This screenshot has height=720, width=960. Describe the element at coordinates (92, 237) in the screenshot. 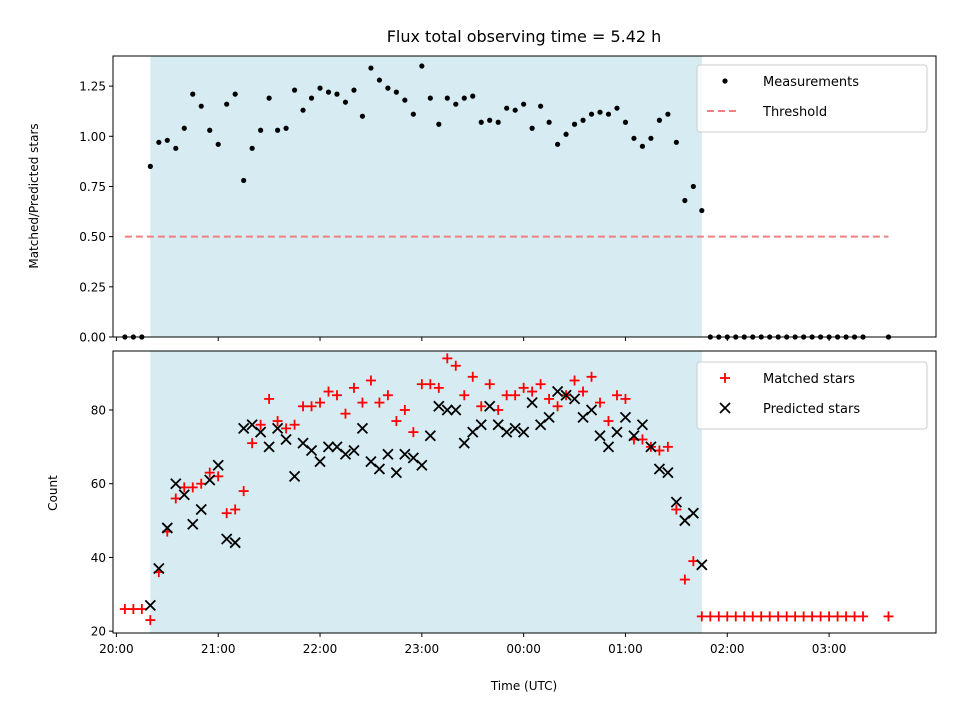

I see `y-tick-label: 0.50` at that location.